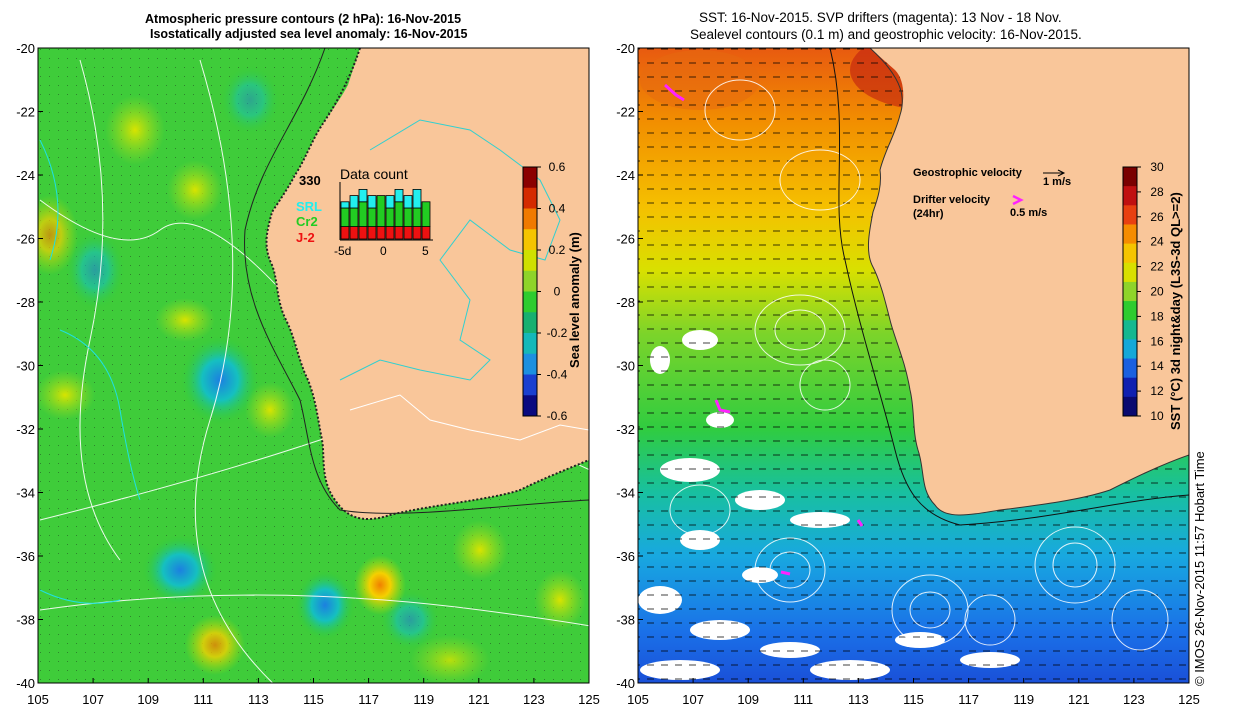 The width and height of the screenshot is (1250, 720). Describe the element at coordinates (625, 493) in the screenshot. I see `right-ytick-label: -34` at that location.